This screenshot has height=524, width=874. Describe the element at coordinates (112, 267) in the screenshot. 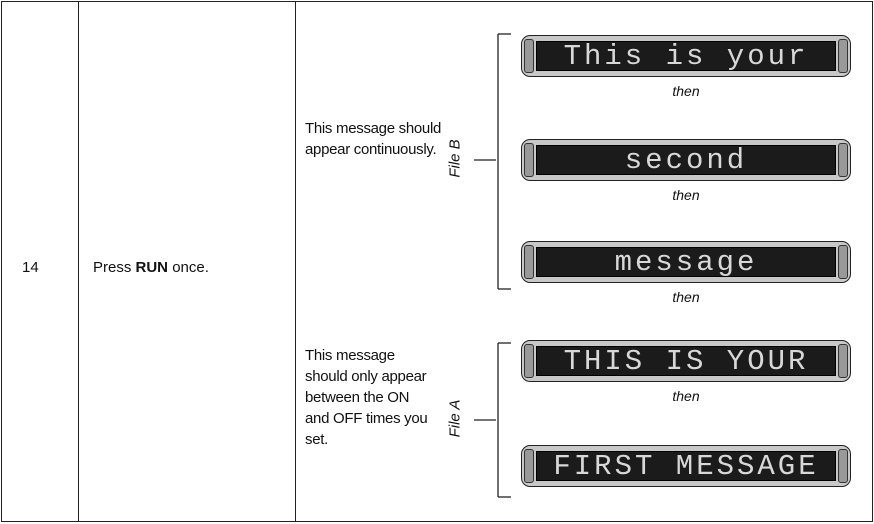

I see `instruction-text: Press` at that location.